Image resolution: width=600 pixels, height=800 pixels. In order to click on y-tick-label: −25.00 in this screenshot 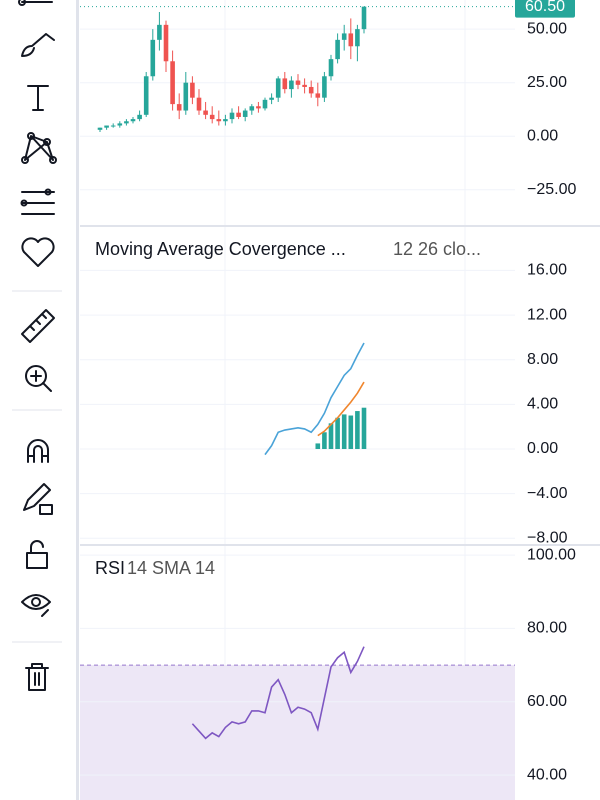, I will do `click(551, 189)`.